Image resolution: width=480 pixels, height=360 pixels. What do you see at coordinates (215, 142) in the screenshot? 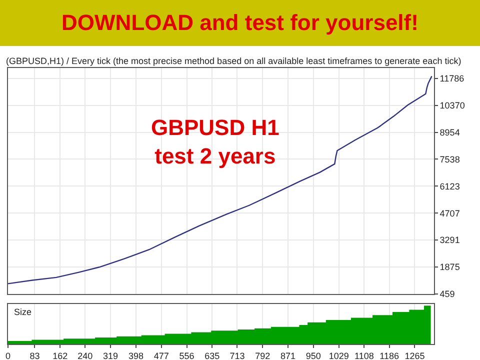
I see `annotation: GBPUSD H1 test 2 years` at bounding box center [215, 142].